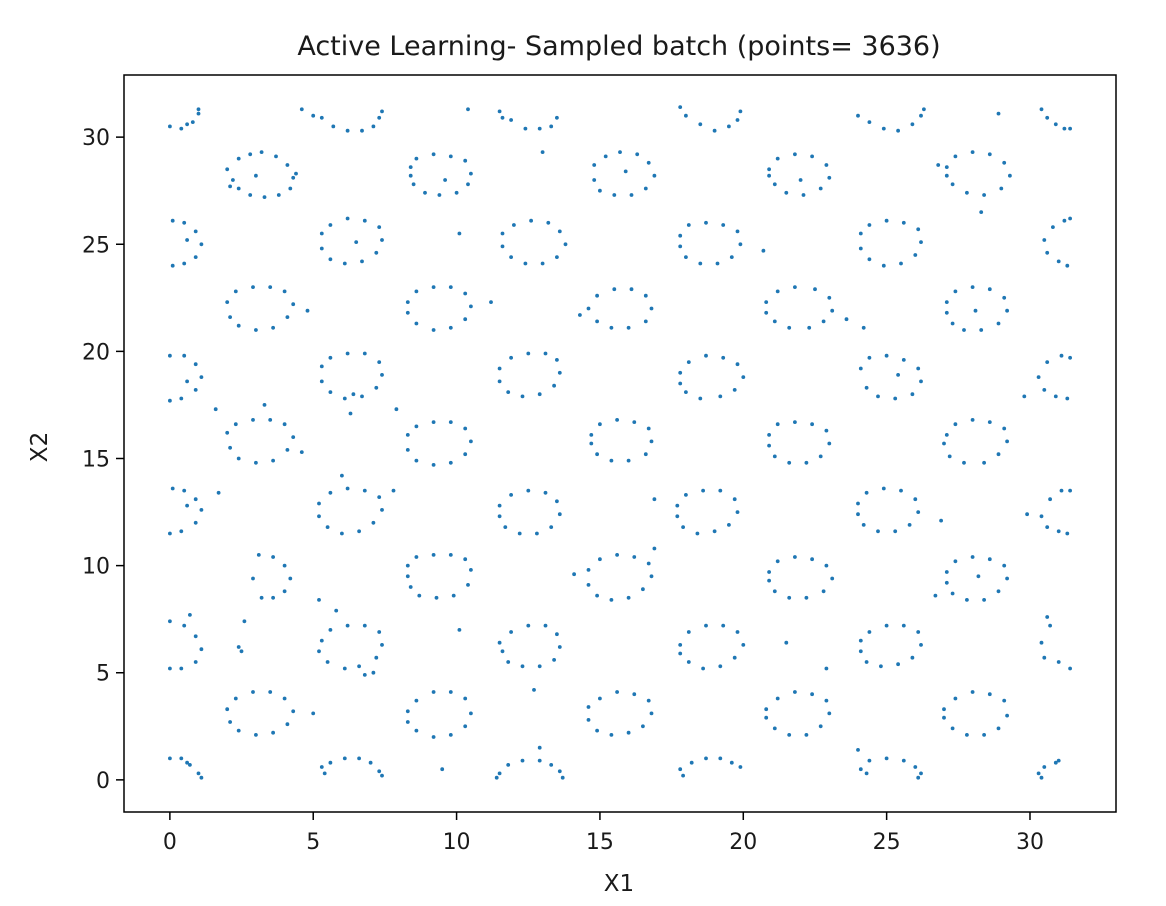 This screenshot has width=1166, height=906. Describe the element at coordinates (619, 884) in the screenshot. I see `x-axis-title: X1` at that location.